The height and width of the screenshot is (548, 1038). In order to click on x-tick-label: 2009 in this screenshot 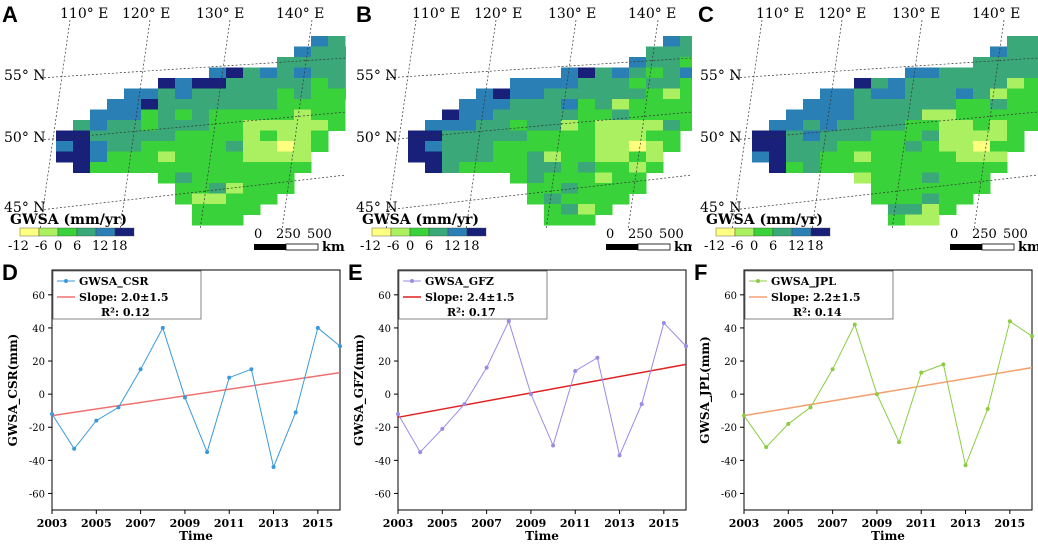, I will do `click(185, 523)`.